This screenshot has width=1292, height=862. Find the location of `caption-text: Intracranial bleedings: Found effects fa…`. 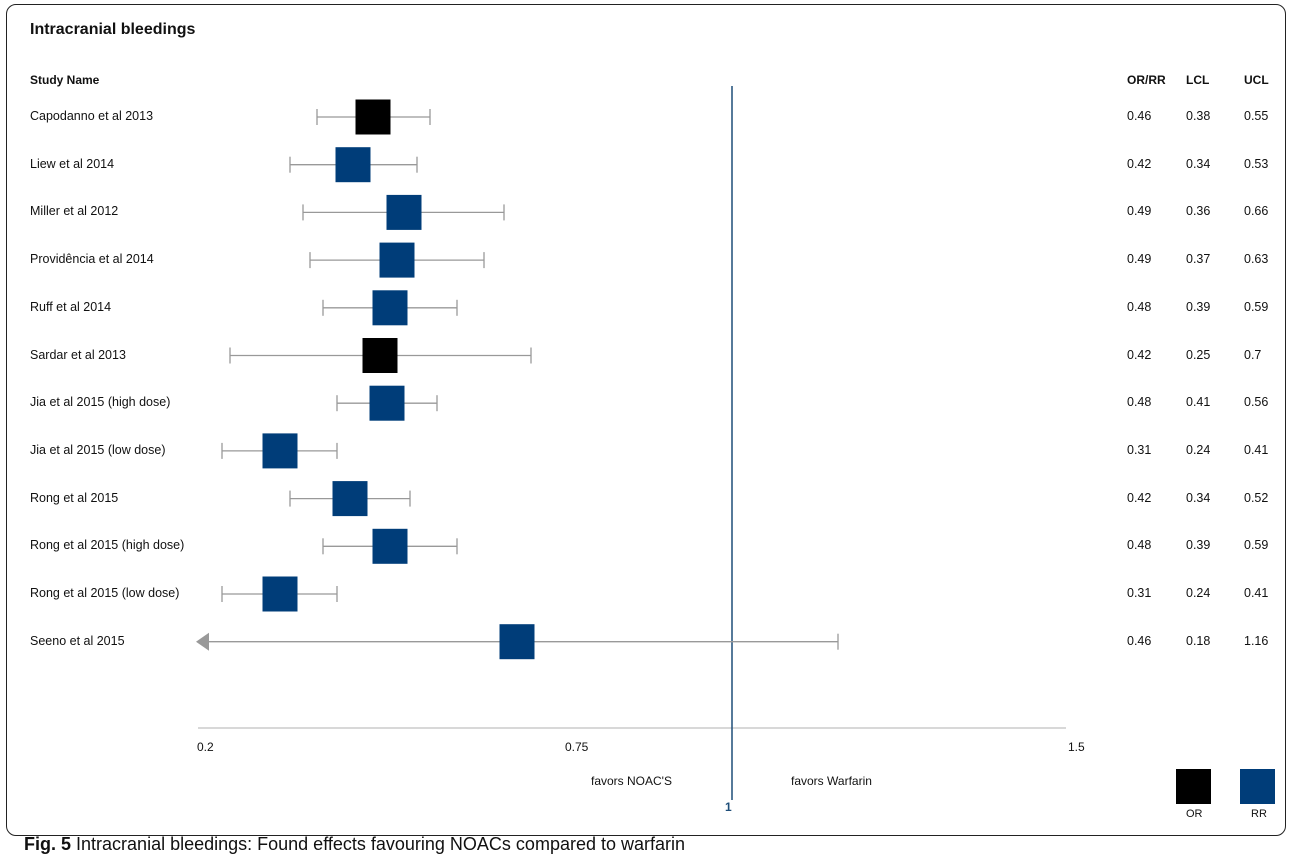

caption-text: Intracranial bleedings: Found effects fa… is located at coordinates (381, 844).